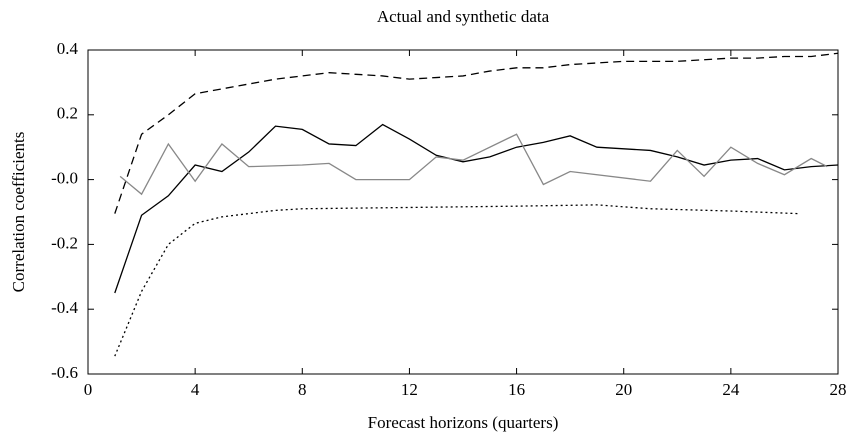 Image resolution: width=852 pixels, height=436 pixels. I want to click on x-tick-label: 16, so click(516, 389).